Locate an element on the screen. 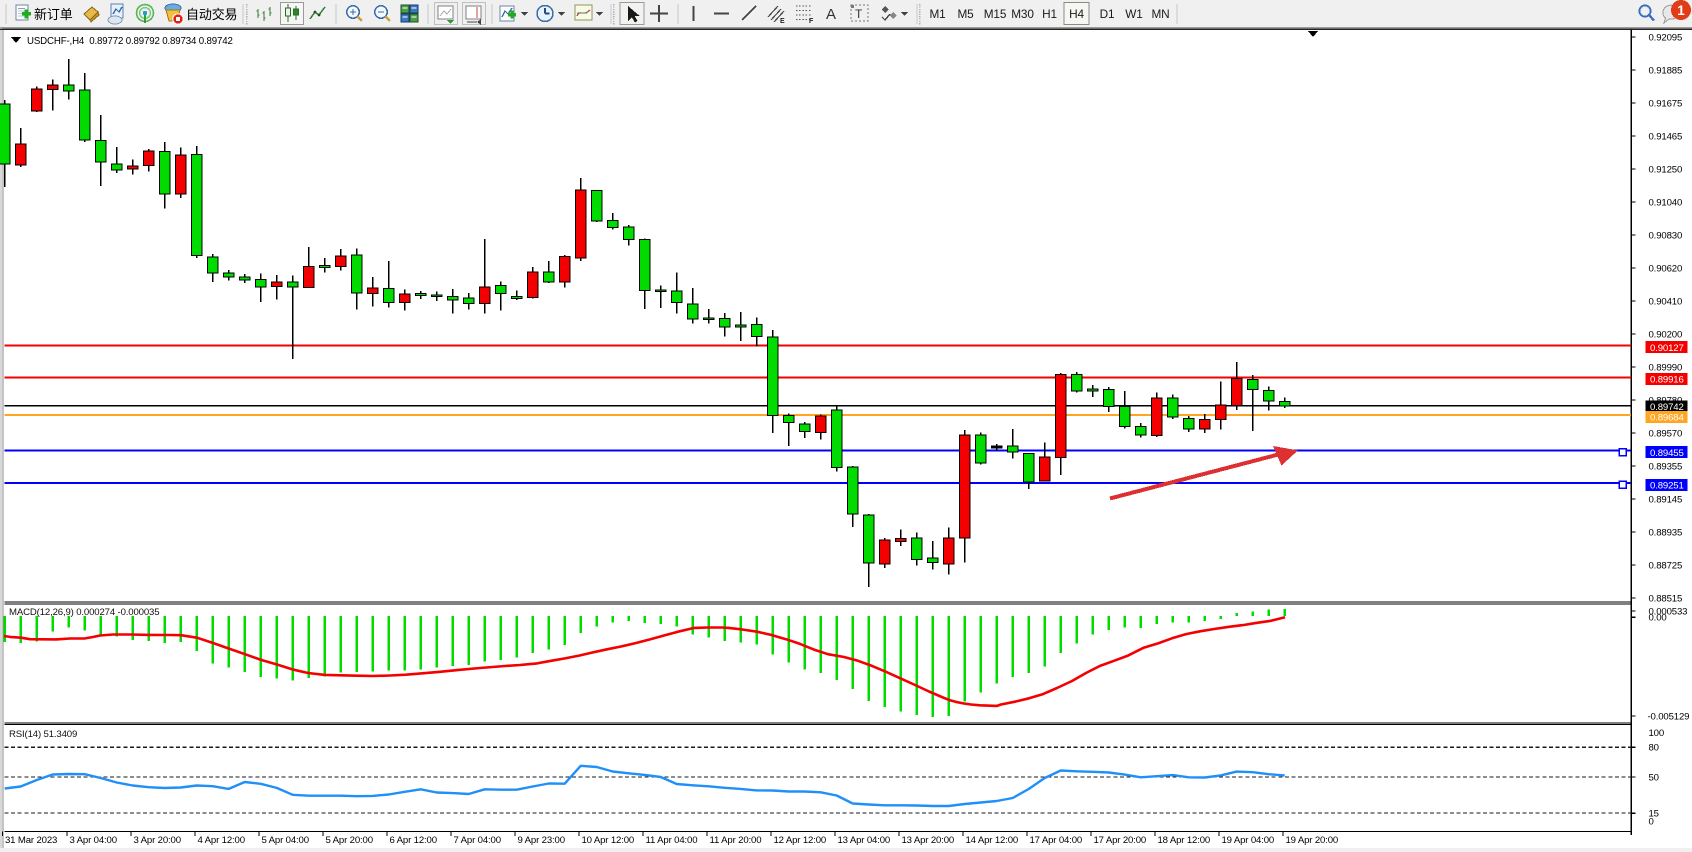 This screenshot has height=852, width=1692. svg-text: 0.91250 is located at coordinates (1666, 169).